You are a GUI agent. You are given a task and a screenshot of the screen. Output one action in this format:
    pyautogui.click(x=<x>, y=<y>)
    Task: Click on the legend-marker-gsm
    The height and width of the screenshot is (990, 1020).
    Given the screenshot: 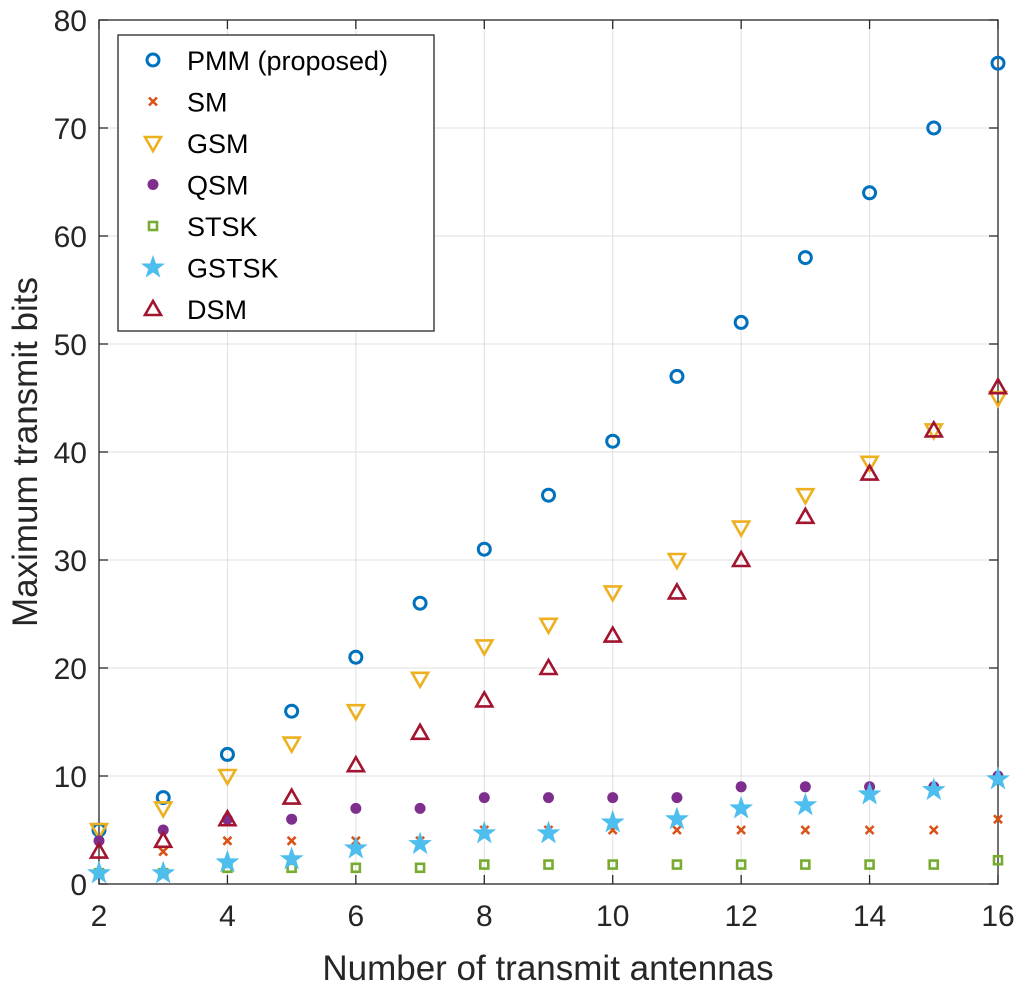 What is the action you would take?
    pyautogui.click(x=153, y=144)
    